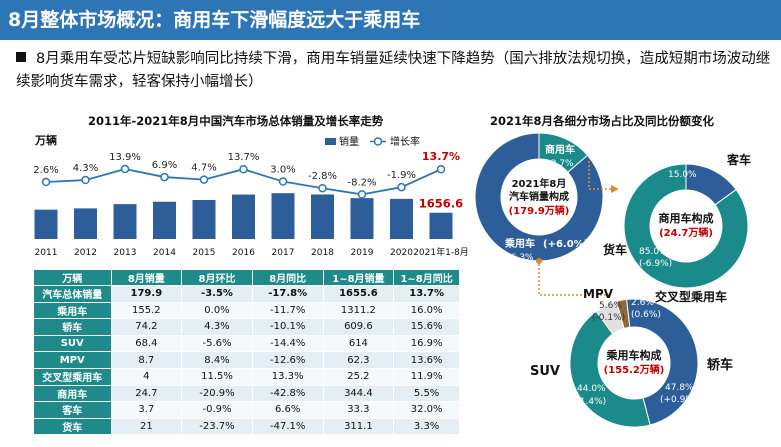  What do you see at coordinates (72, 327) in the screenshot?
I see `table-row-header: 轿车` at bounding box center [72, 327].